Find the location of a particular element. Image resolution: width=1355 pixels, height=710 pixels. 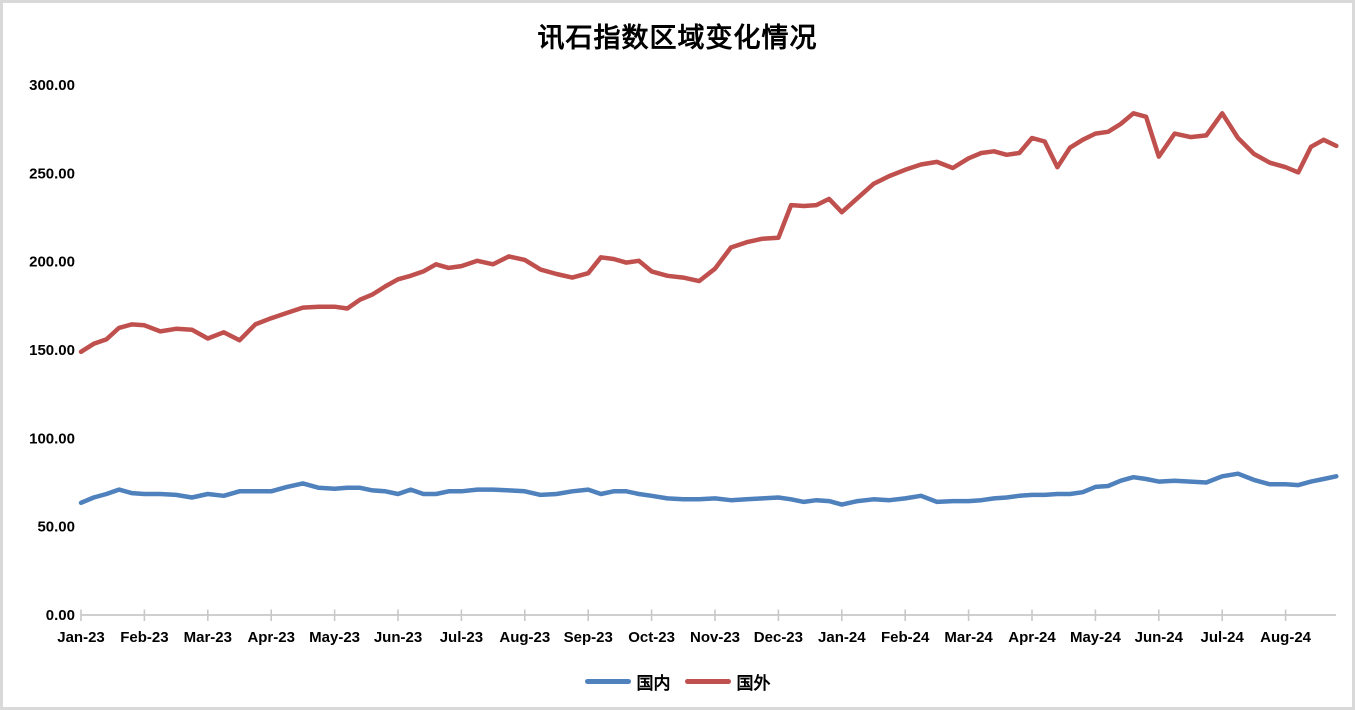

x-tick-label: Nov-23 is located at coordinates (715, 637).